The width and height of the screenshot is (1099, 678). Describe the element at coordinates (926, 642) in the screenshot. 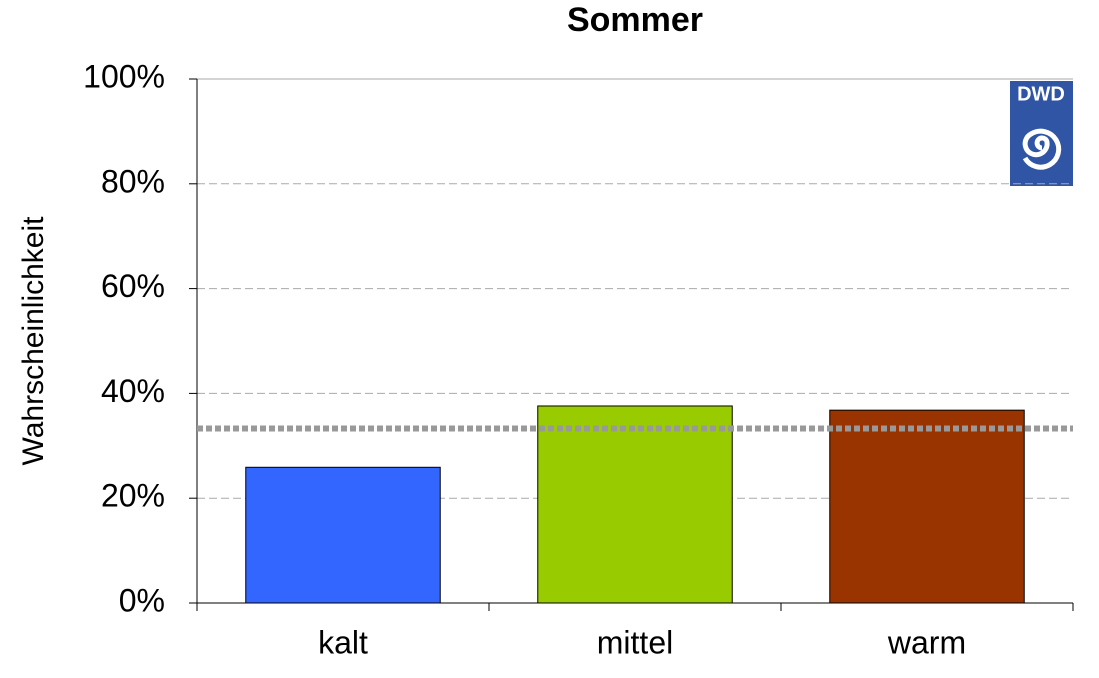

I see `x-tick-label: warm` at that location.